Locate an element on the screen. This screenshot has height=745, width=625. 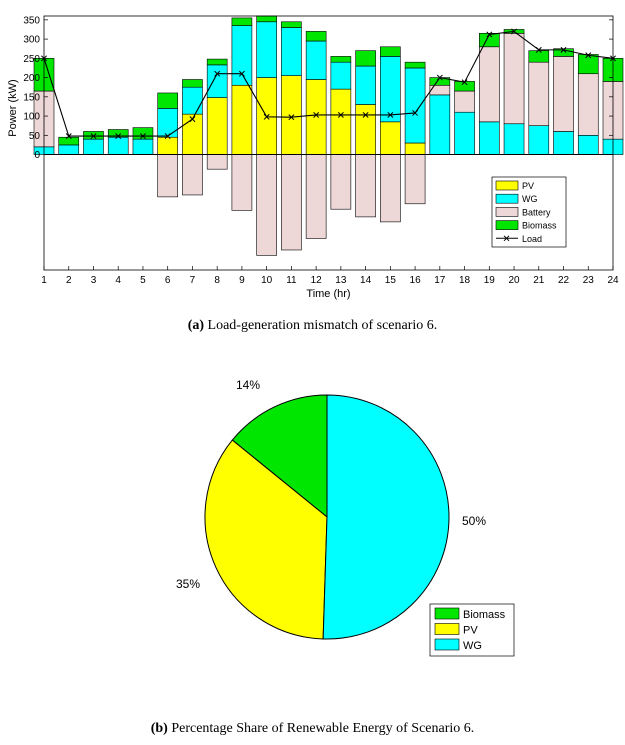
x-tick-label-4: 4 is located at coordinates (118, 280).